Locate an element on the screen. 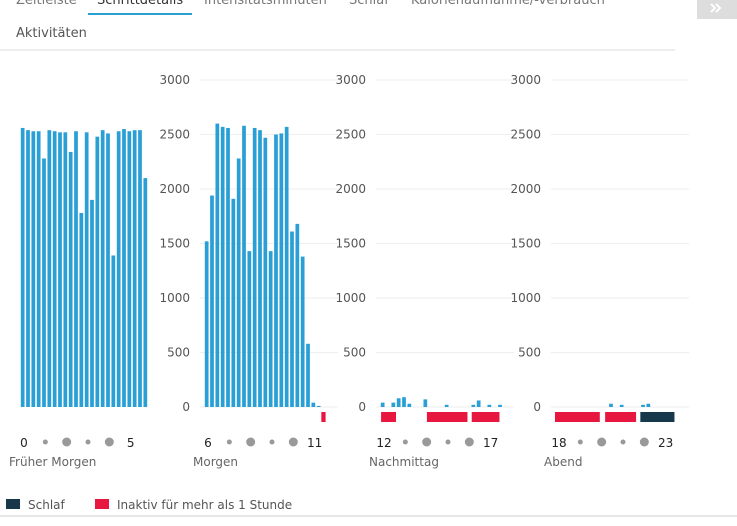  x-axis-label: Nachmittag is located at coordinates (404, 462).